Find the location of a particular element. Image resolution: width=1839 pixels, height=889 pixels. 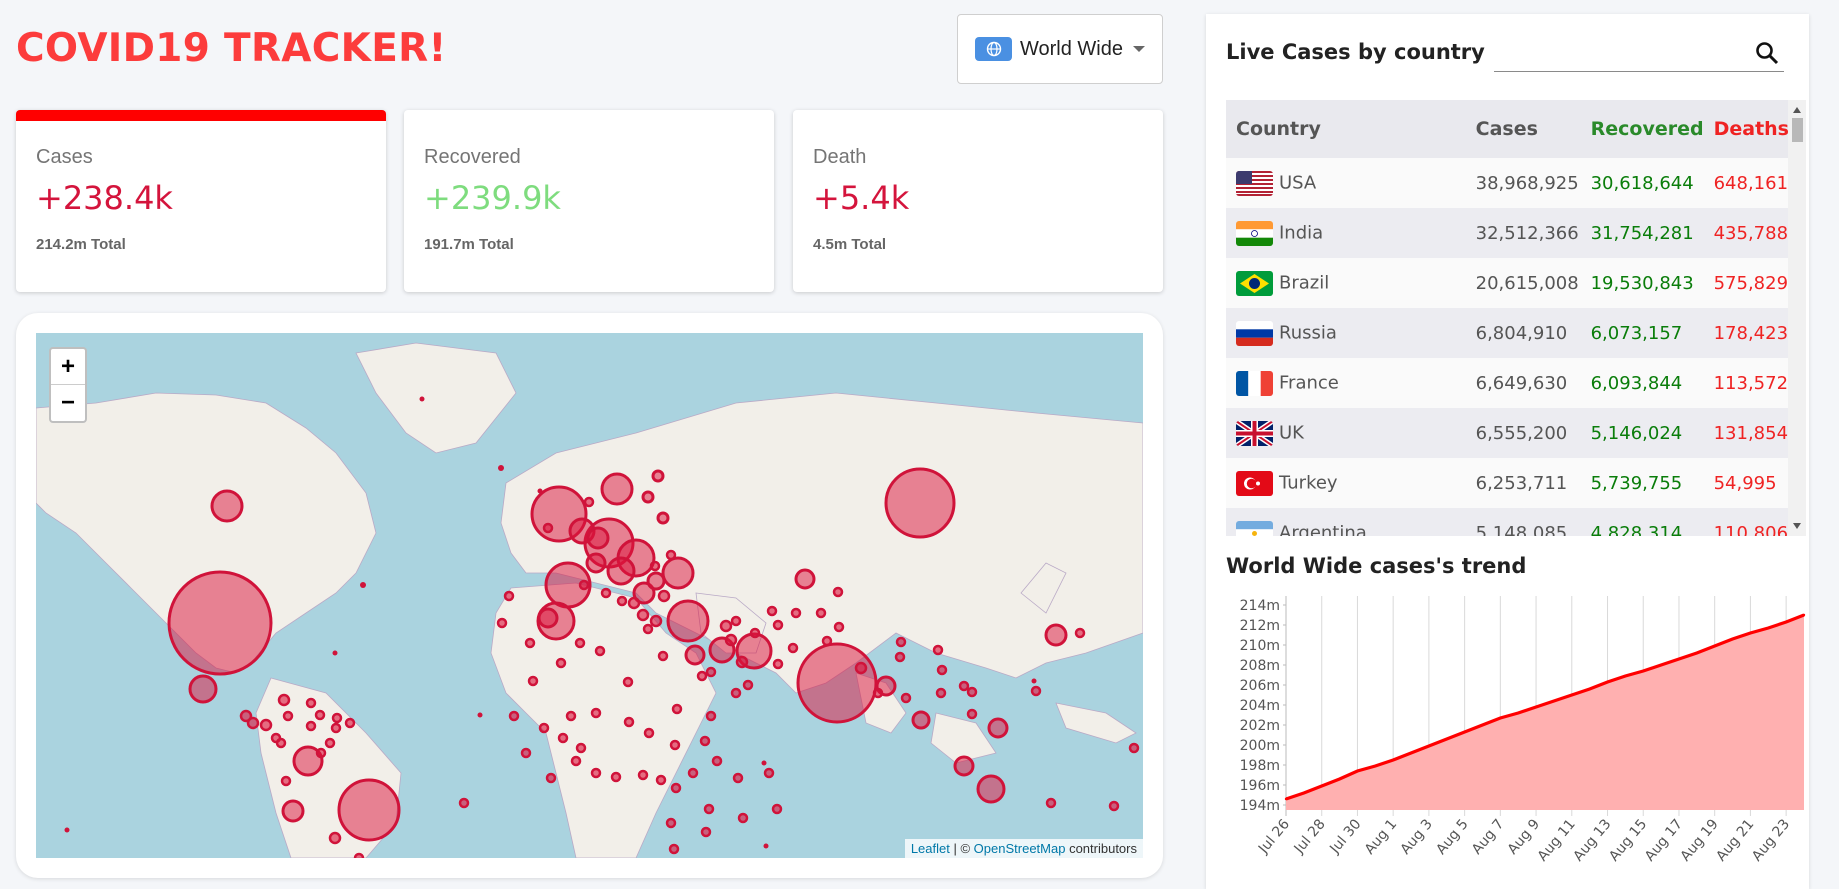

recovered-cell: 4,828,314 is located at coordinates (1636, 529).